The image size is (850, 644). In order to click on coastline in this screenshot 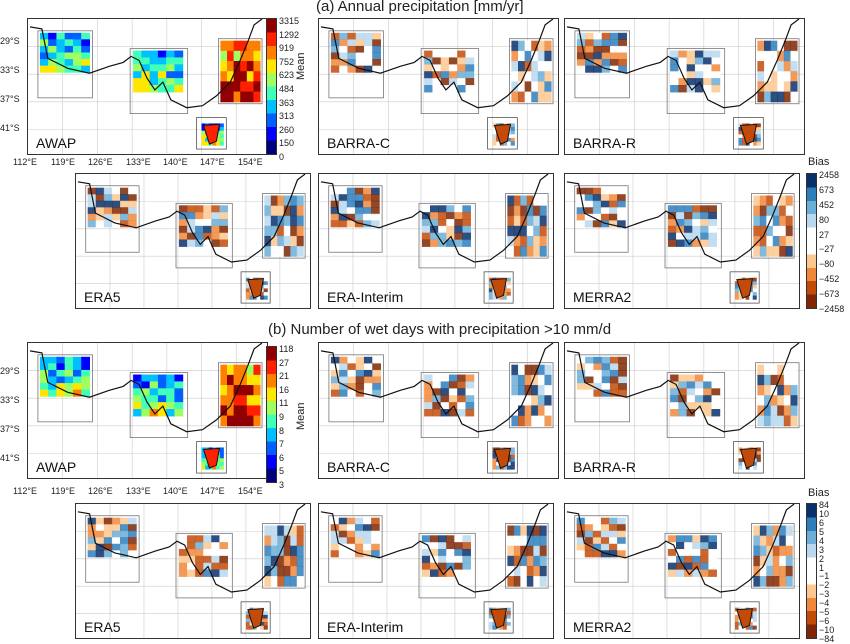, I will do `click(683, 64)`.